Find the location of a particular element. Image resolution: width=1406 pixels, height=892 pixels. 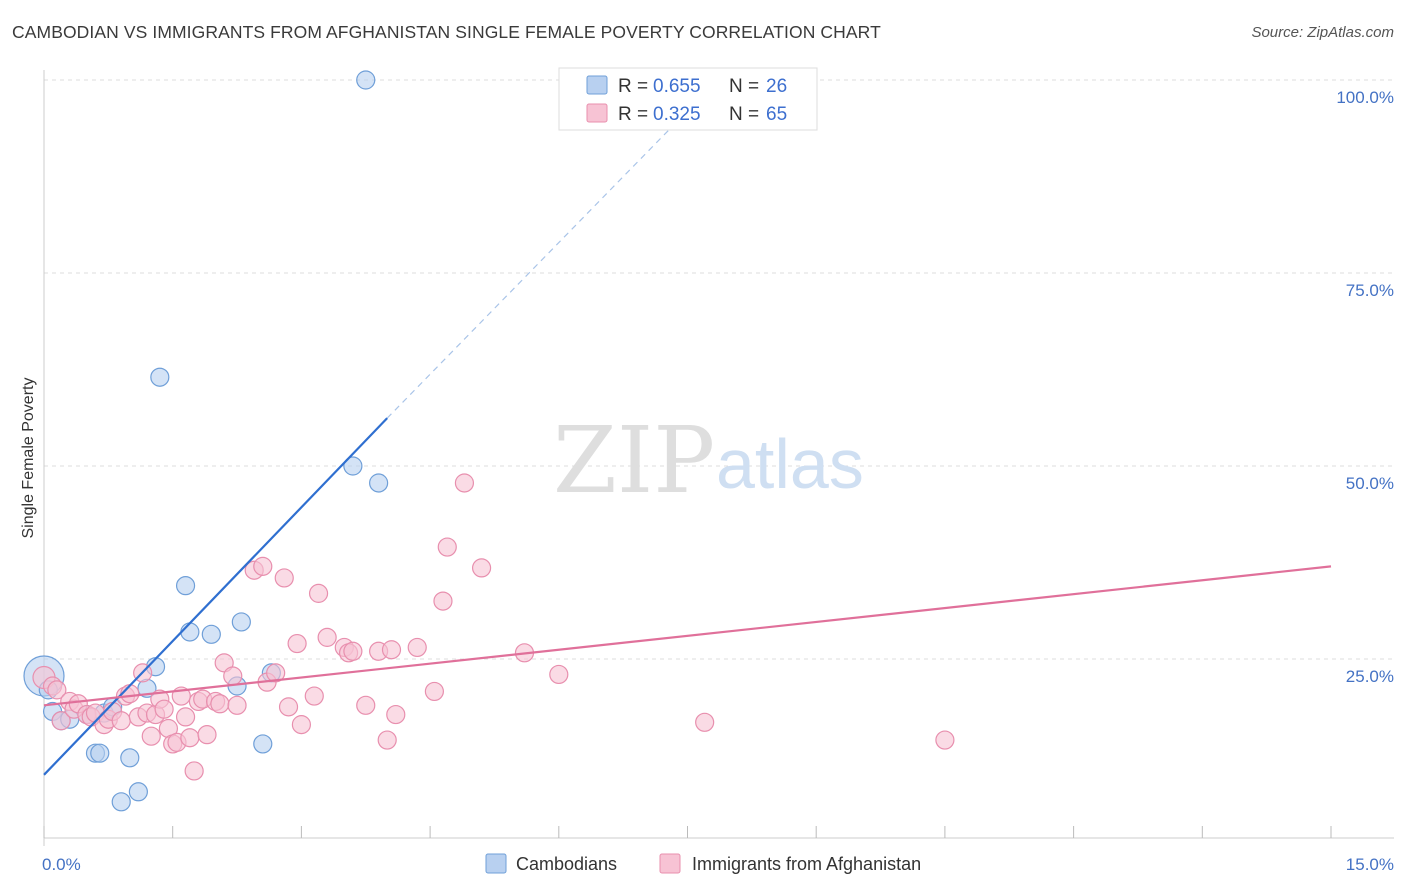

trend-line-afghanistan is located at coordinates (687, 636).